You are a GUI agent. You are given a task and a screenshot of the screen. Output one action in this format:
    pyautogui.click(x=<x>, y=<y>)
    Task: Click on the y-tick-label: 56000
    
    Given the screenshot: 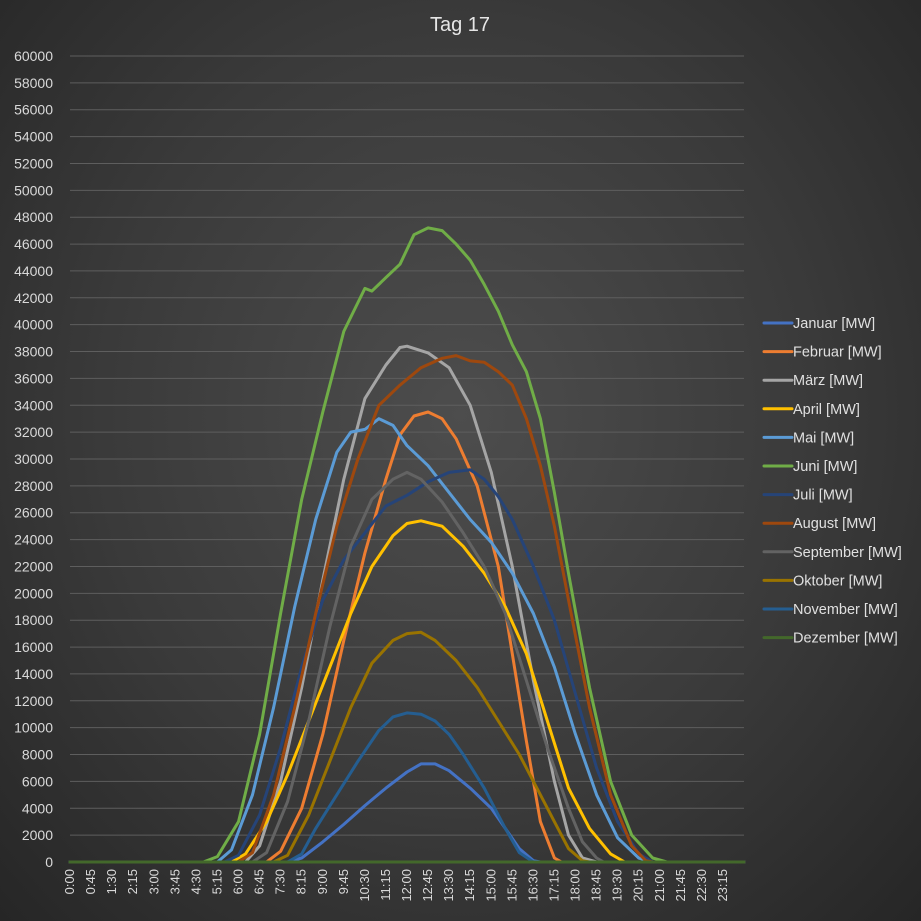 What is the action you would take?
    pyautogui.click(x=33, y=110)
    